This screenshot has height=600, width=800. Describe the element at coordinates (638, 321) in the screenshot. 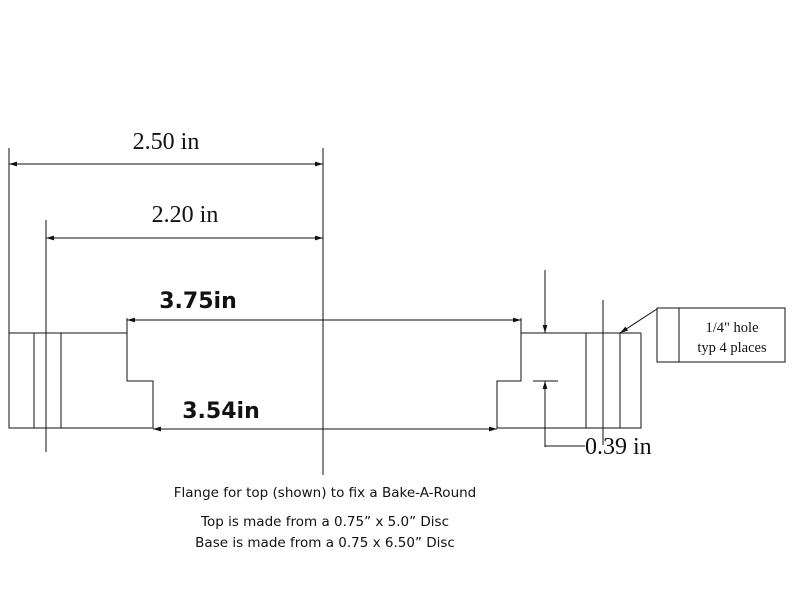

I see `hole-leader` at that location.